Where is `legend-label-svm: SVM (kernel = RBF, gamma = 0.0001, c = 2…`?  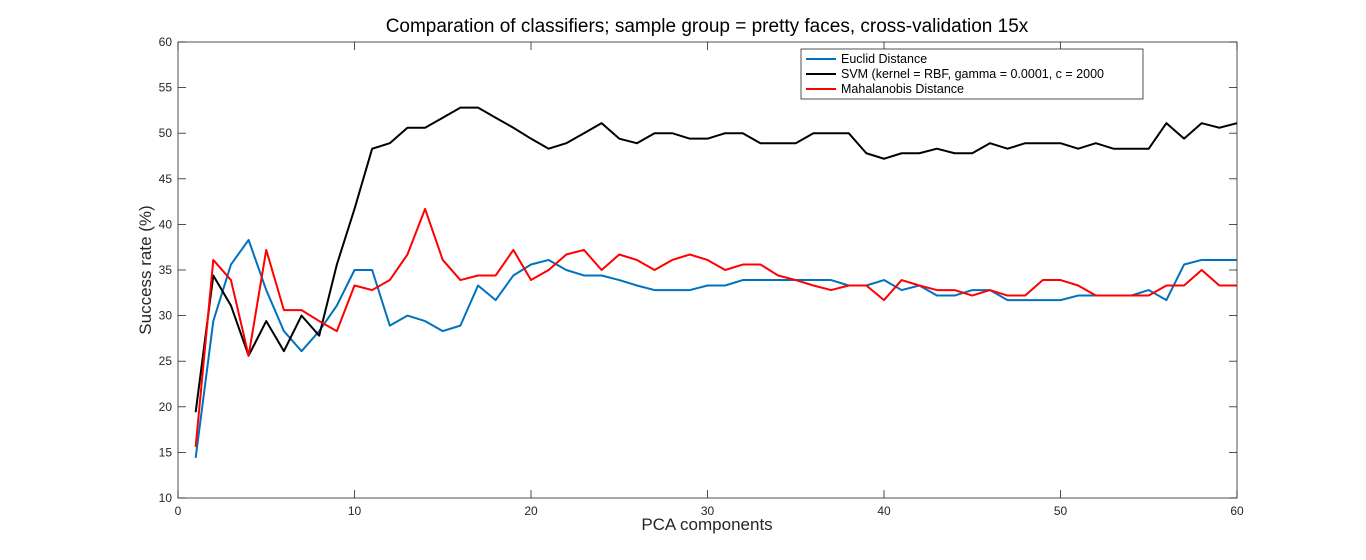
legend-label-svm: SVM (kernel = RBF, gamma = 0.0001, c = 2… is located at coordinates (972, 74).